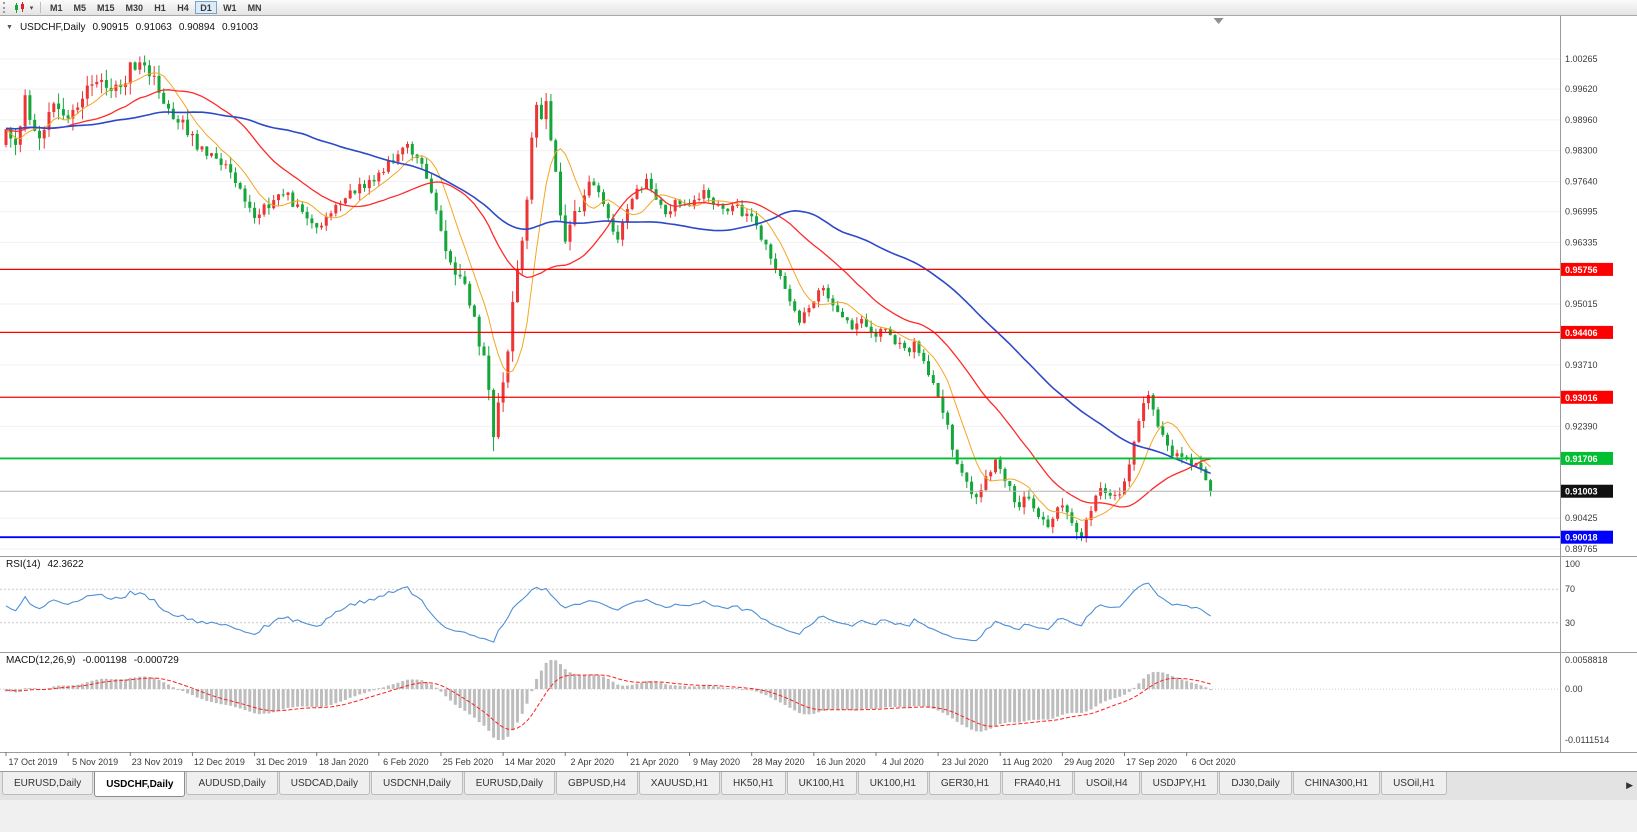  Describe the element at coordinates (41, 660) in the screenshot. I see `macd-name: MACD(12,26,9)` at that location.